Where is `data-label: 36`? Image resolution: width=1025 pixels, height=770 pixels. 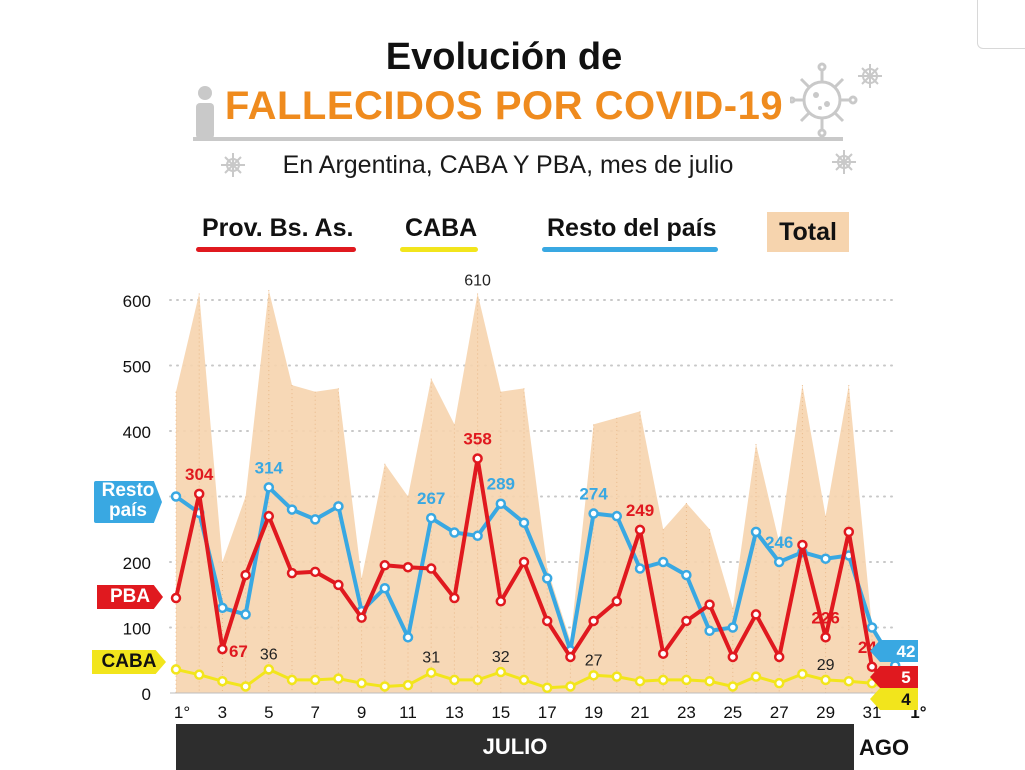 data-label: 36 is located at coordinates (269, 654).